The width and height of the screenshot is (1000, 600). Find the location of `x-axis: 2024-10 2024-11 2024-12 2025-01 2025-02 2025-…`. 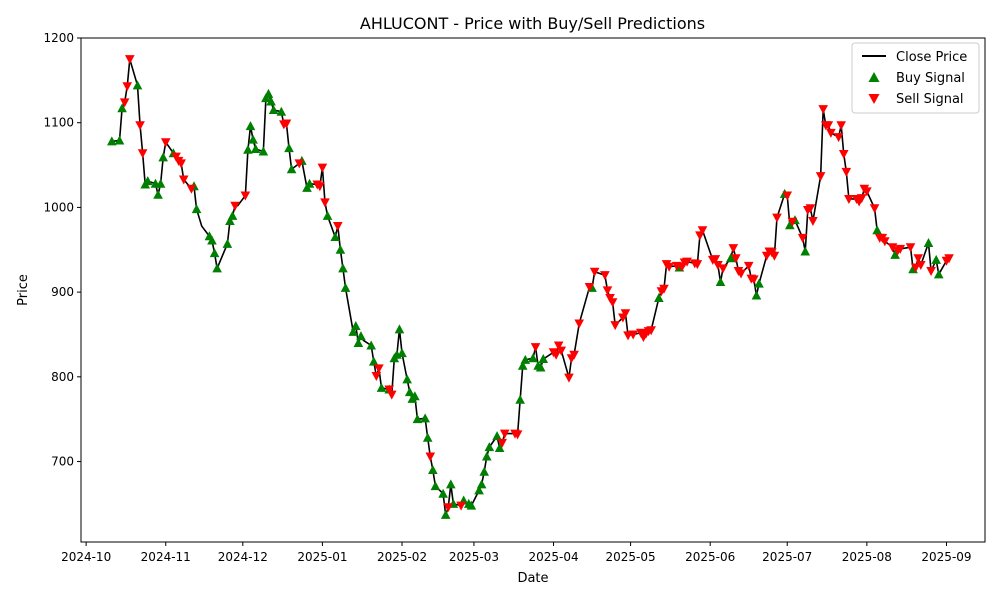

x-axis: 2024-10 2024-11 2024-12 2025-01 2025-02 2025-… is located at coordinates (516, 553).